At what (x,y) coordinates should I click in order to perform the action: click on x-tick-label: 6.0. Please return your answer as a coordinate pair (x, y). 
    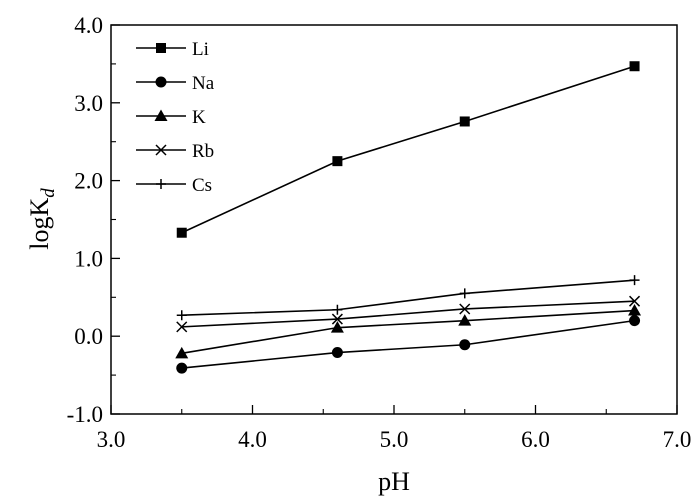
    Looking at the image, I should click on (535, 439).